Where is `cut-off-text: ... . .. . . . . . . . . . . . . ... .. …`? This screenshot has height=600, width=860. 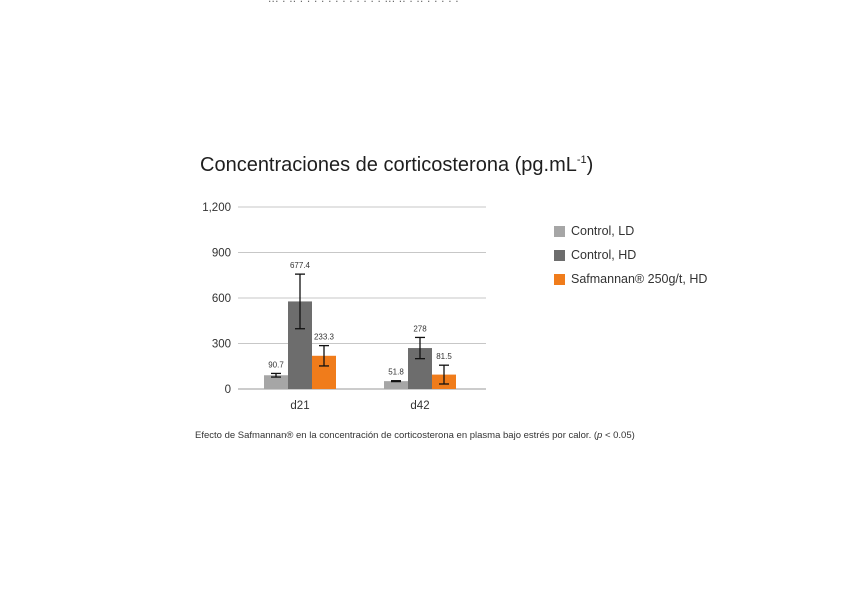 cut-off-text: ... . .. . . . . . . . . . . . . ... .. … is located at coordinates (453, 2).